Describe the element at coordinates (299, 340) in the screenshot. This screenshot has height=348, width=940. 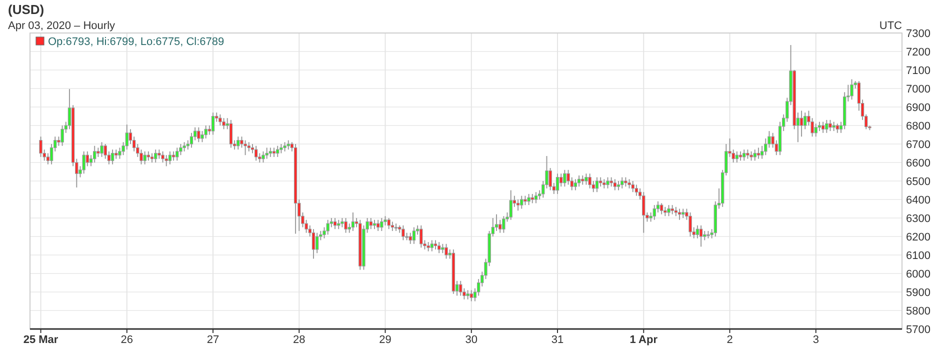
I see `x-tick-label: 28` at that location.